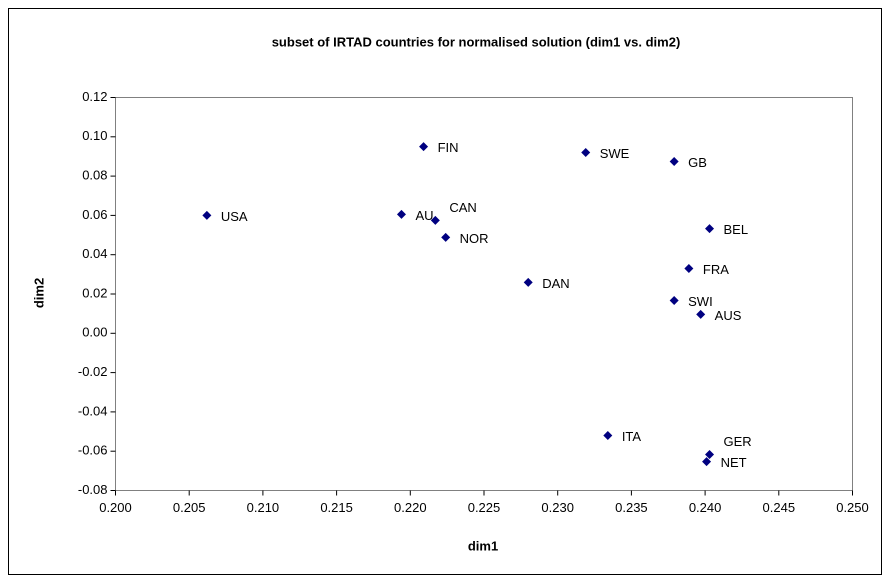  I want to click on y-tick-label: -0.02, so click(93, 371).